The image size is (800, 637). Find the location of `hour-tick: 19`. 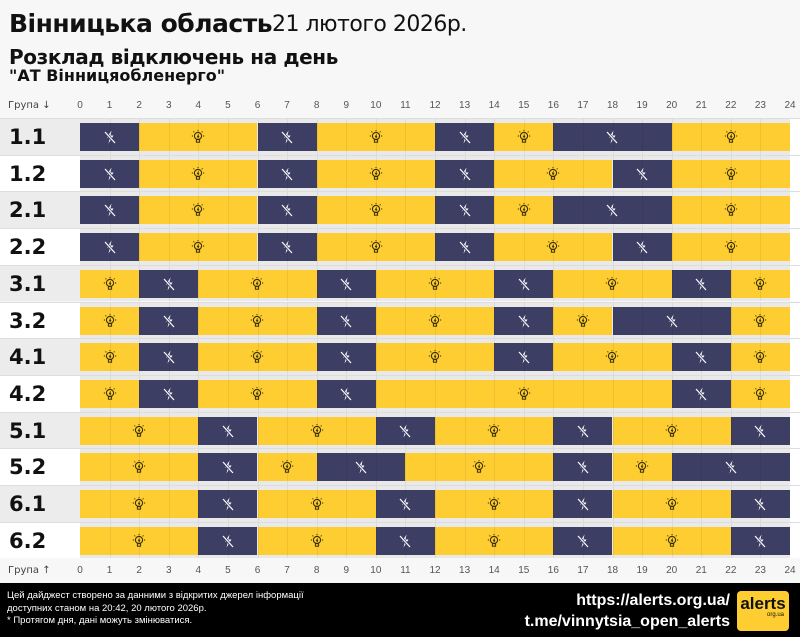

hour-tick: 19 is located at coordinates (642, 105).